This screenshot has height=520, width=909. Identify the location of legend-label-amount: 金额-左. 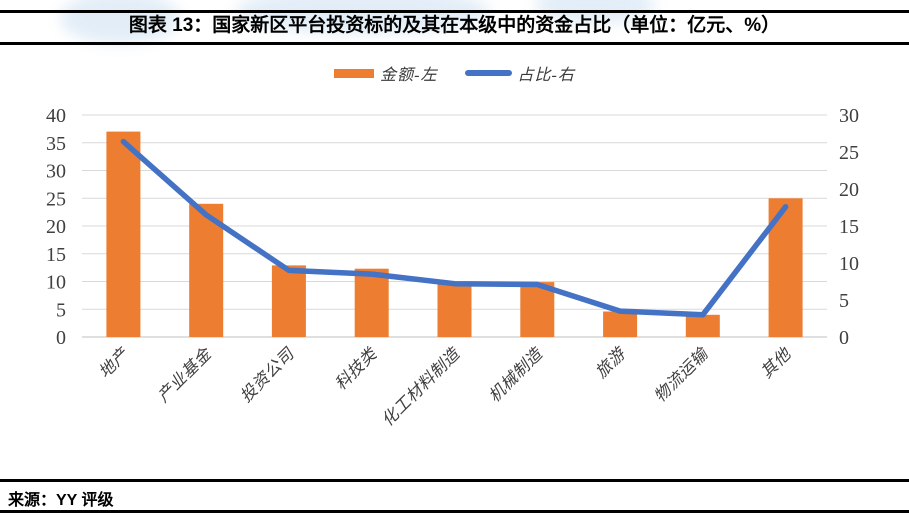
(409, 75).